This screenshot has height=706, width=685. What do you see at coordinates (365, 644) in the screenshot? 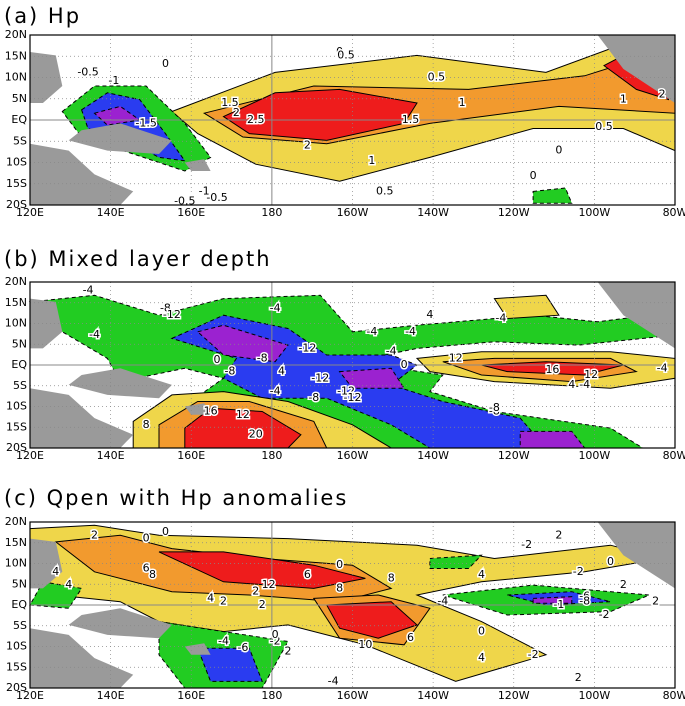
I see `contour-label: 10` at bounding box center [365, 644].